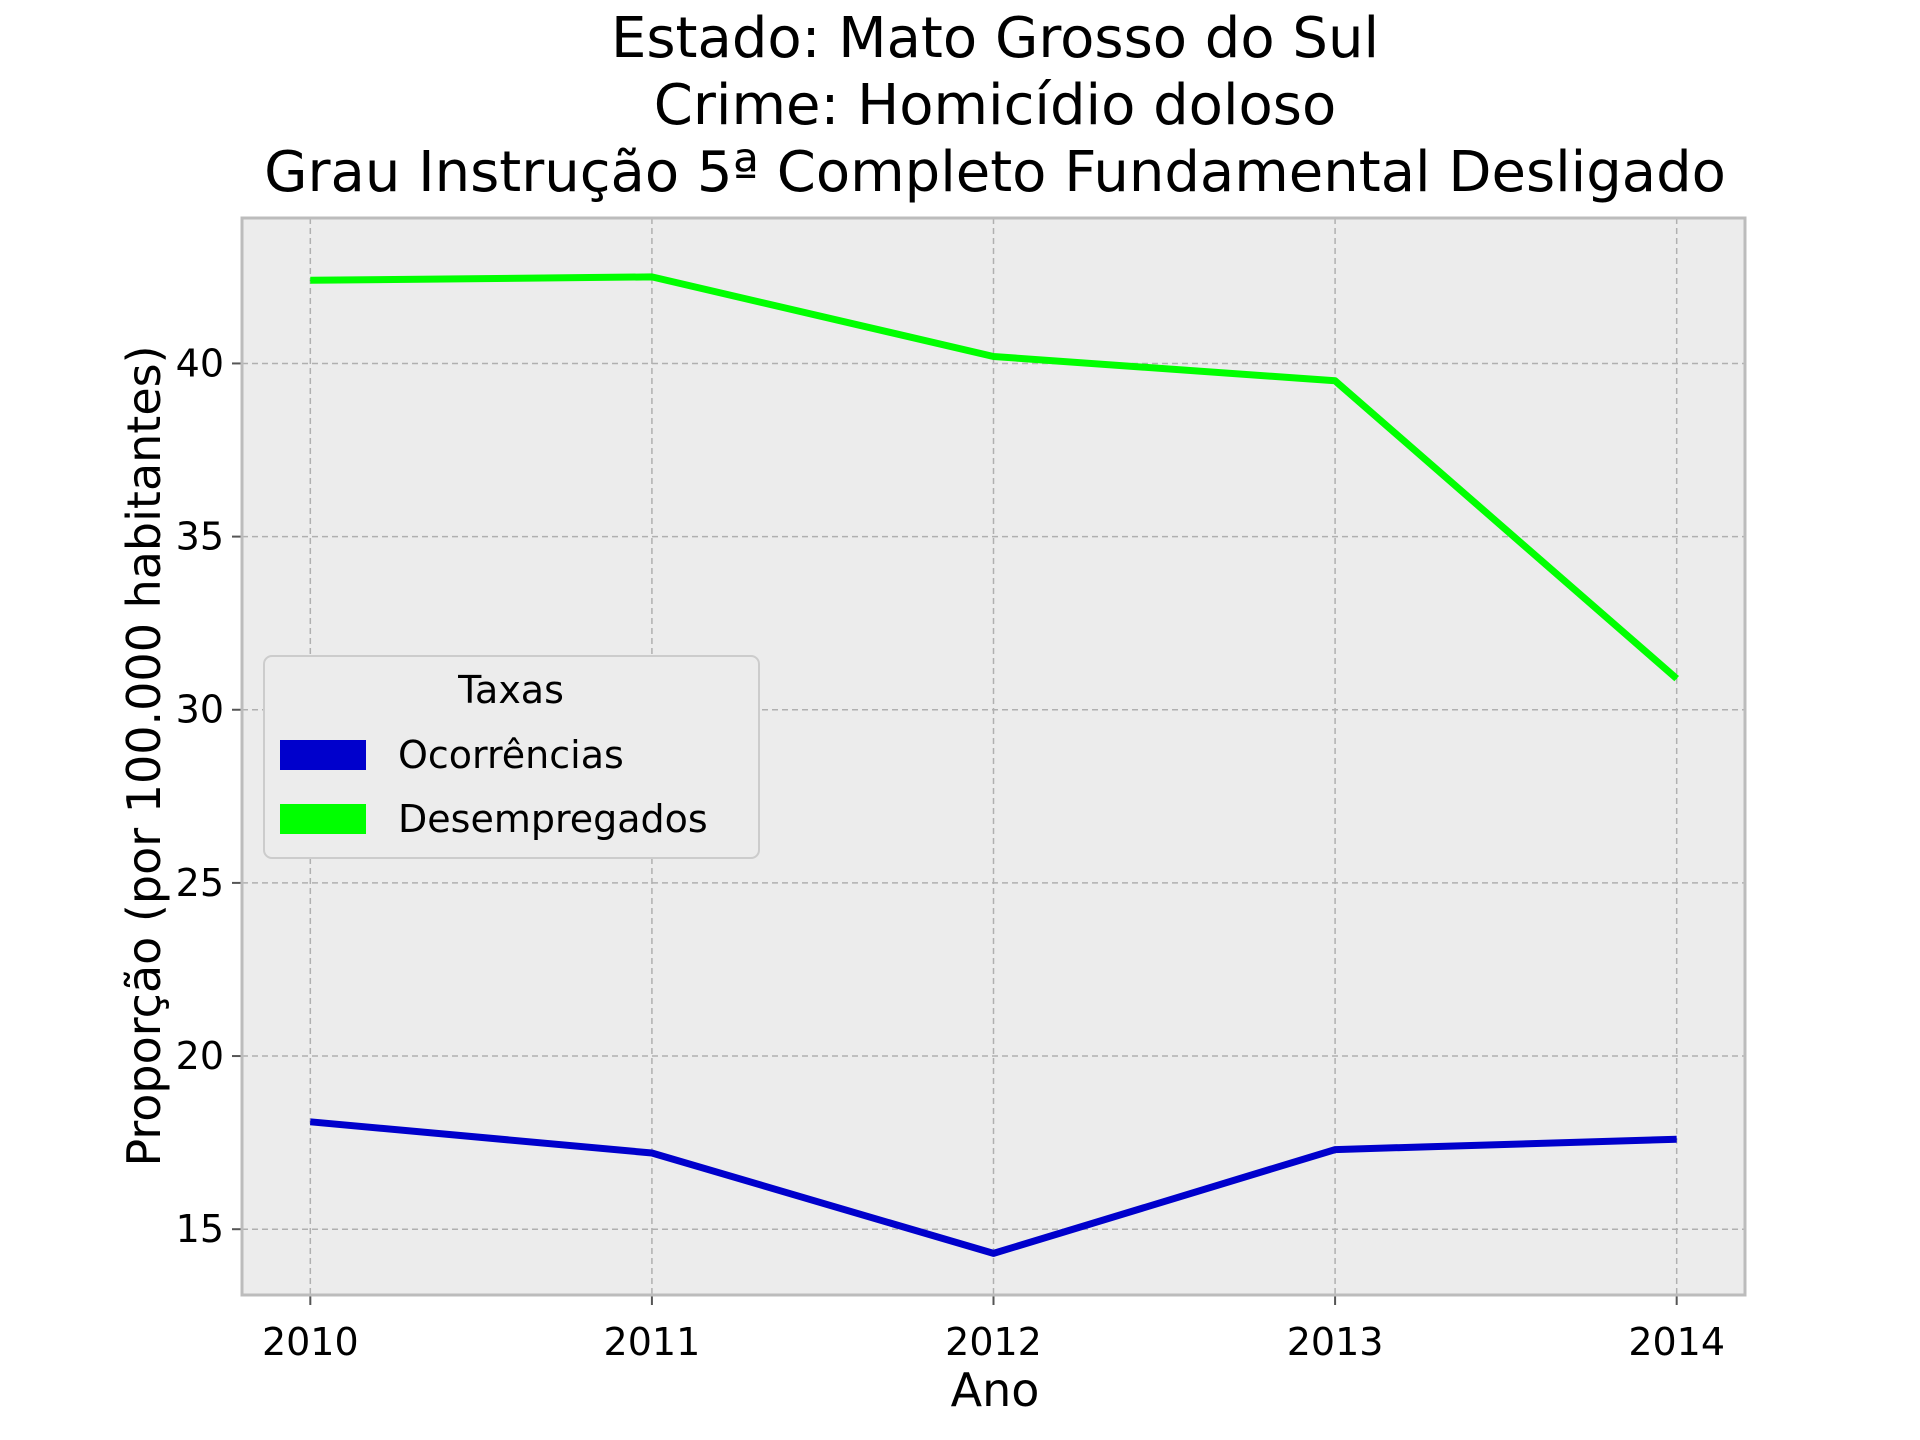 Image resolution: width=1920 pixels, height=1440 pixels. Describe the element at coordinates (652, 1342) in the screenshot. I see `x-tick-label: 2011` at that location.